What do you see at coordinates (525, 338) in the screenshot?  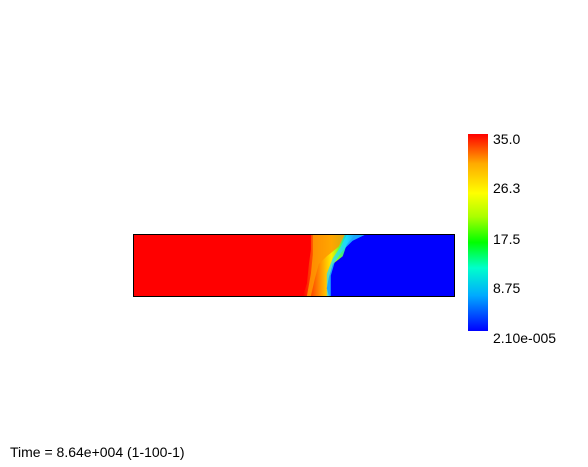 I see `colorbar-label-min: 2.10e-005` at bounding box center [525, 338].